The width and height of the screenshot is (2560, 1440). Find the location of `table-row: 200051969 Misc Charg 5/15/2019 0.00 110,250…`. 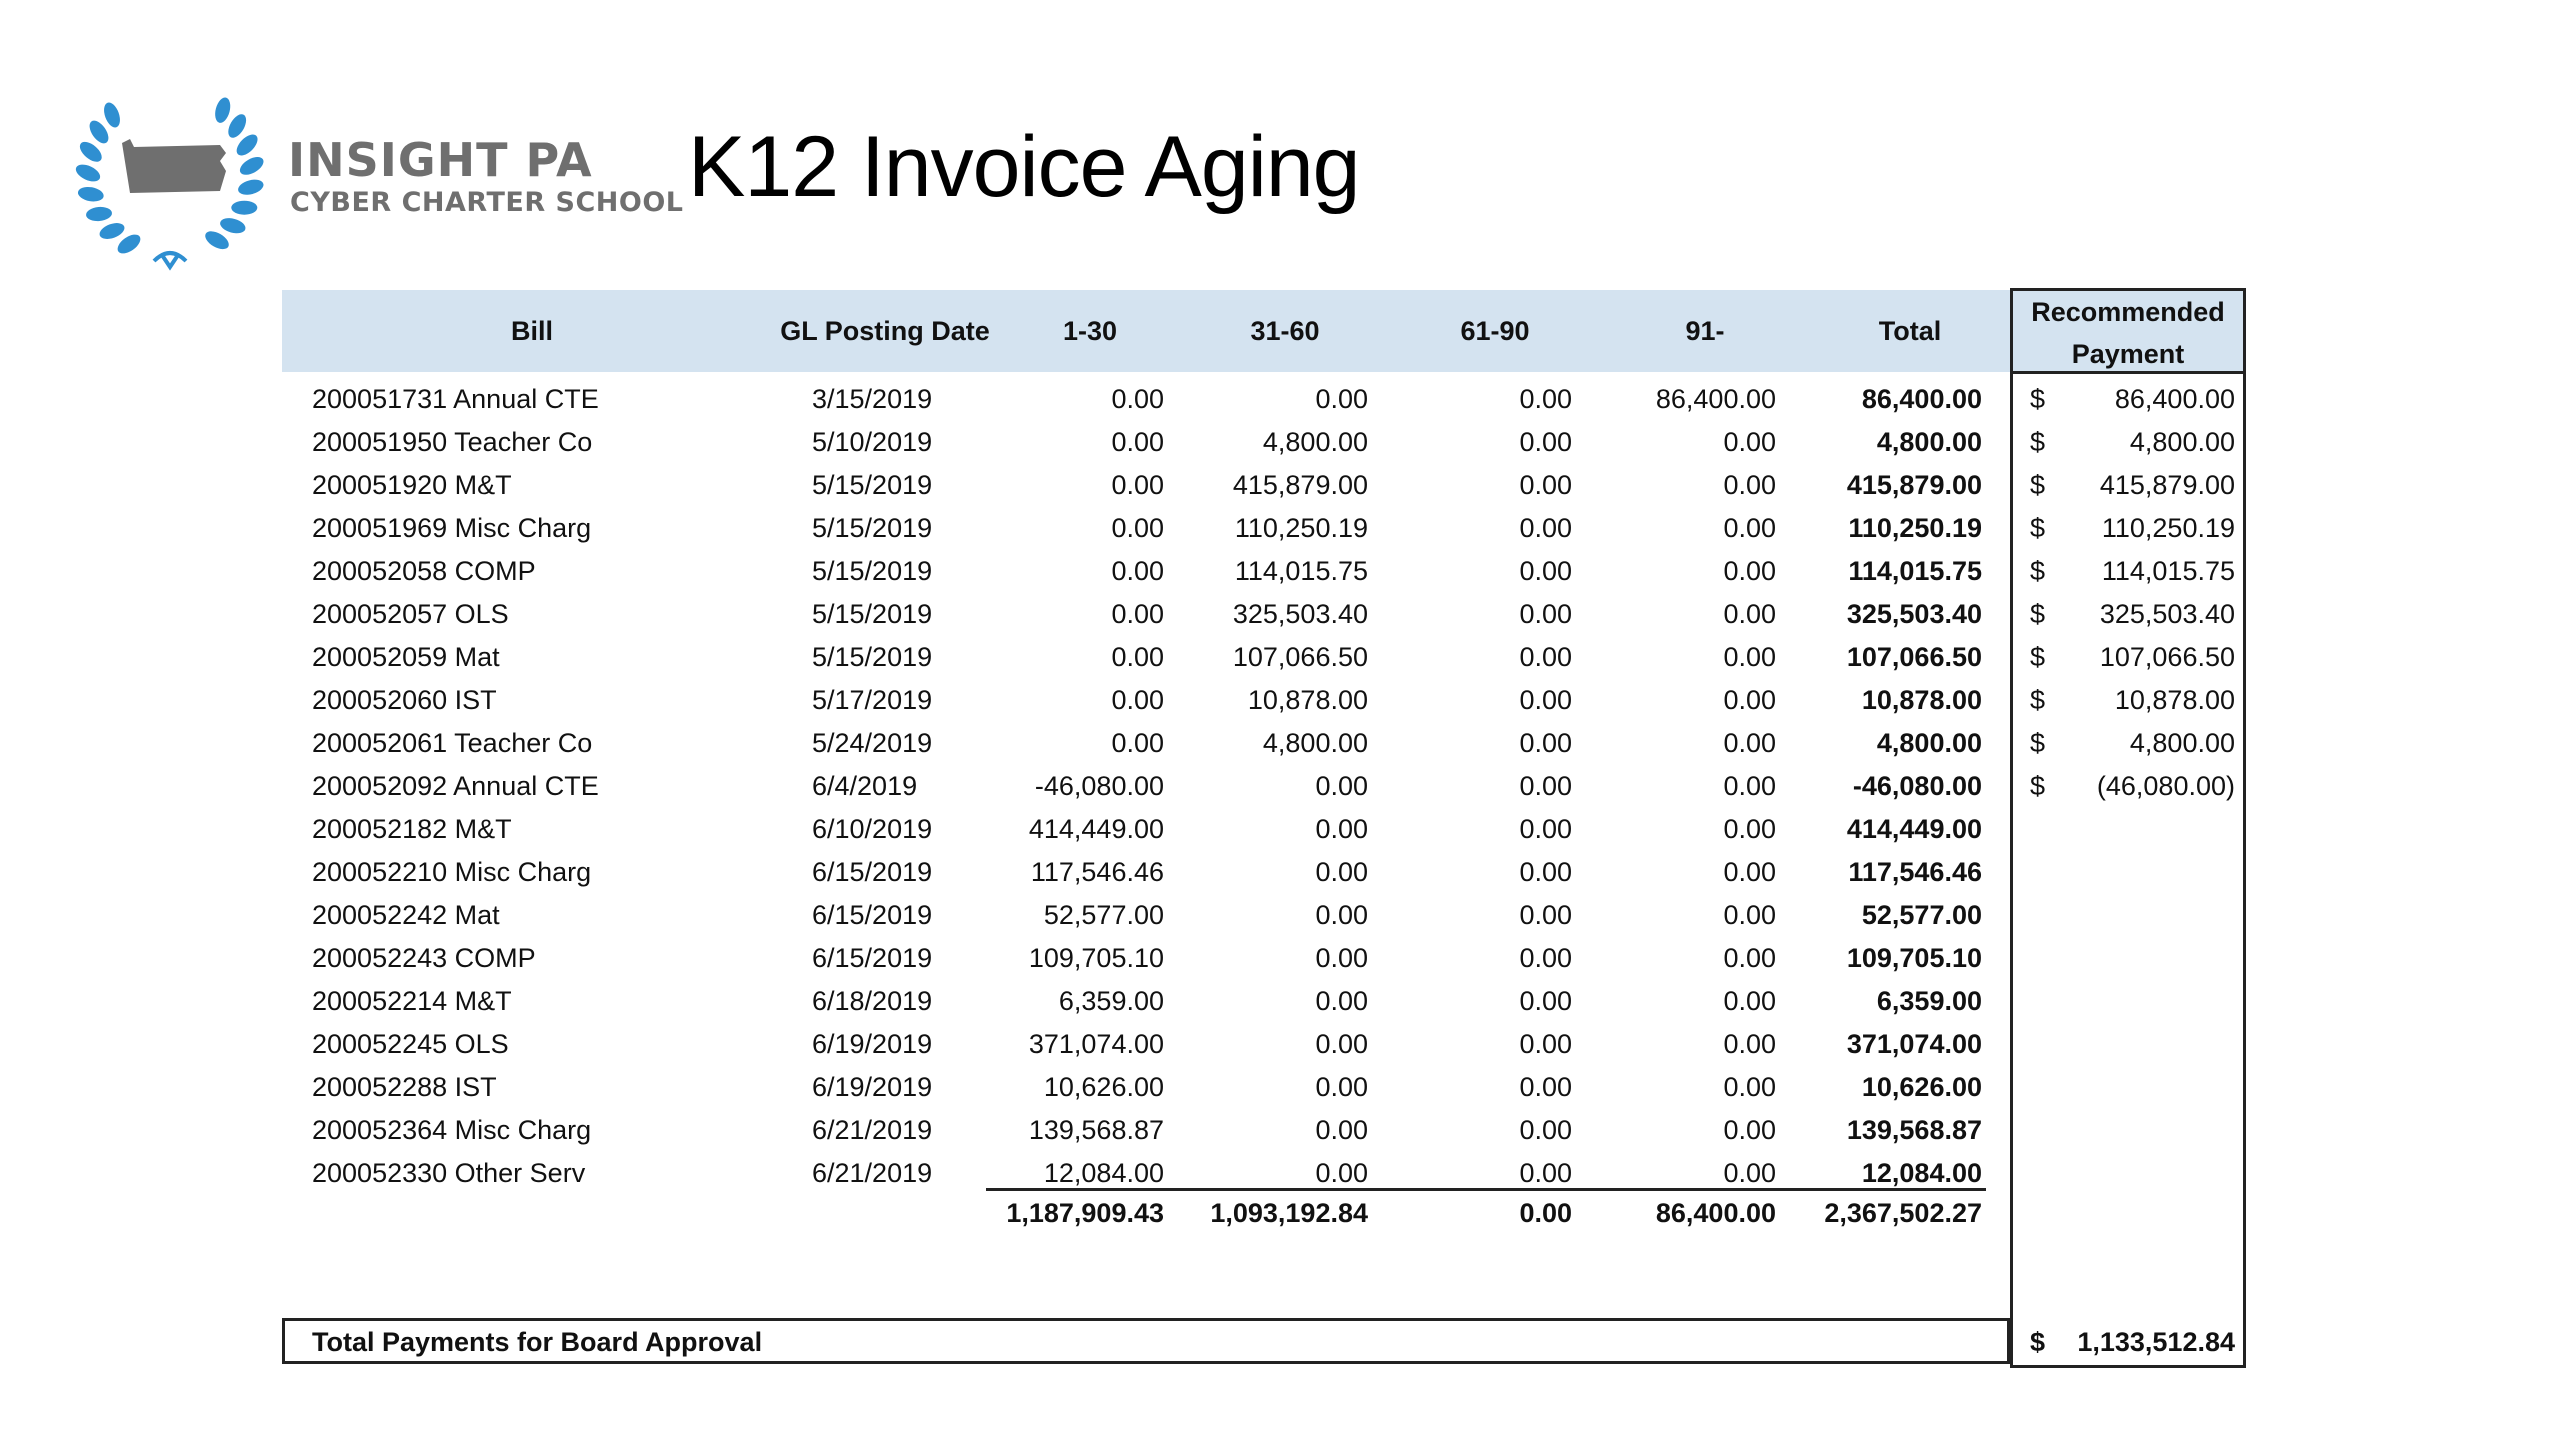

table-row: 200051969 Misc Charg 5/15/2019 0.00 110,250… is located at coordinates (1280, 528).